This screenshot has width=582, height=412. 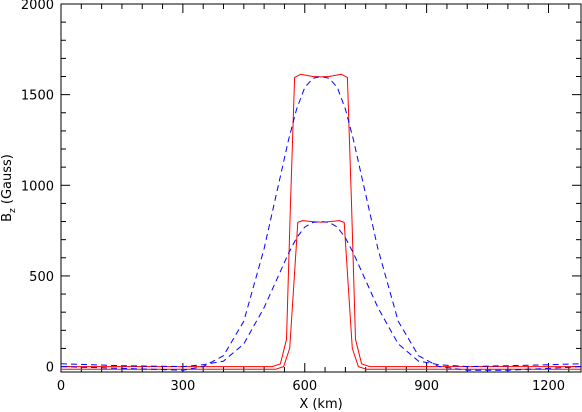 I want to click on x-tick-label: 0, so click(x=61, y=386).